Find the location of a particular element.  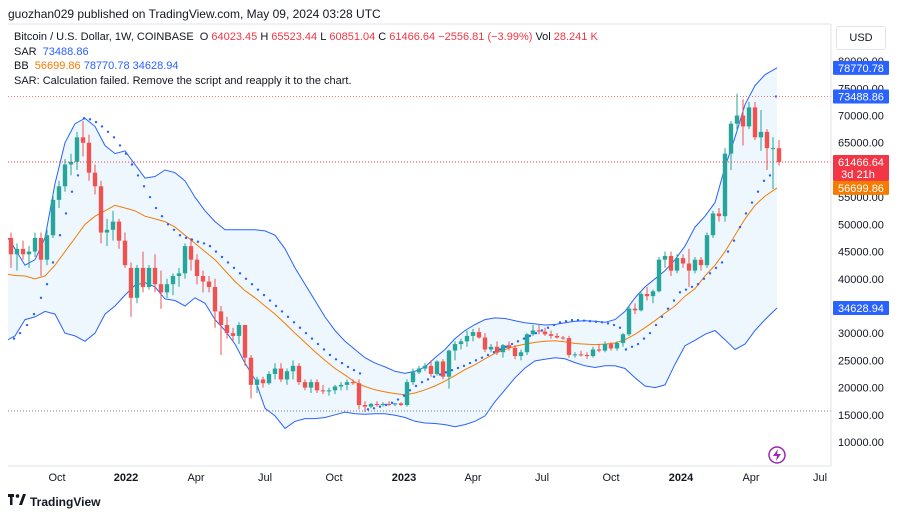

high-label: H is located at coordinates (264, 37).